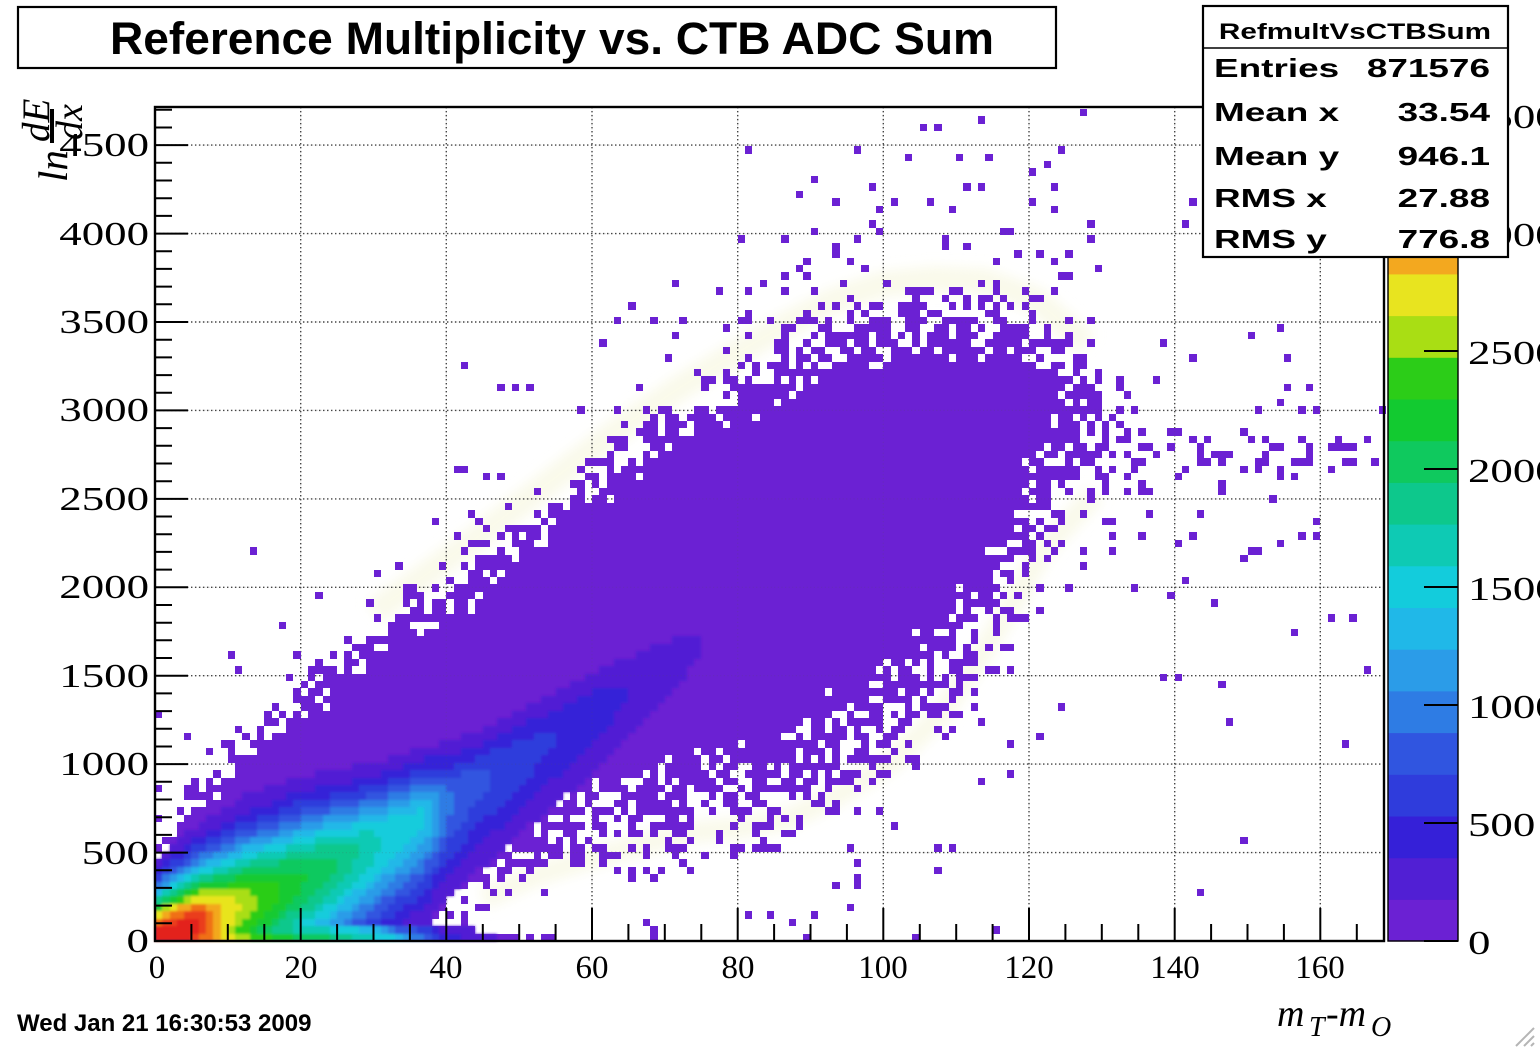  I want to click on svg-text: 3000, so click(104, 410).